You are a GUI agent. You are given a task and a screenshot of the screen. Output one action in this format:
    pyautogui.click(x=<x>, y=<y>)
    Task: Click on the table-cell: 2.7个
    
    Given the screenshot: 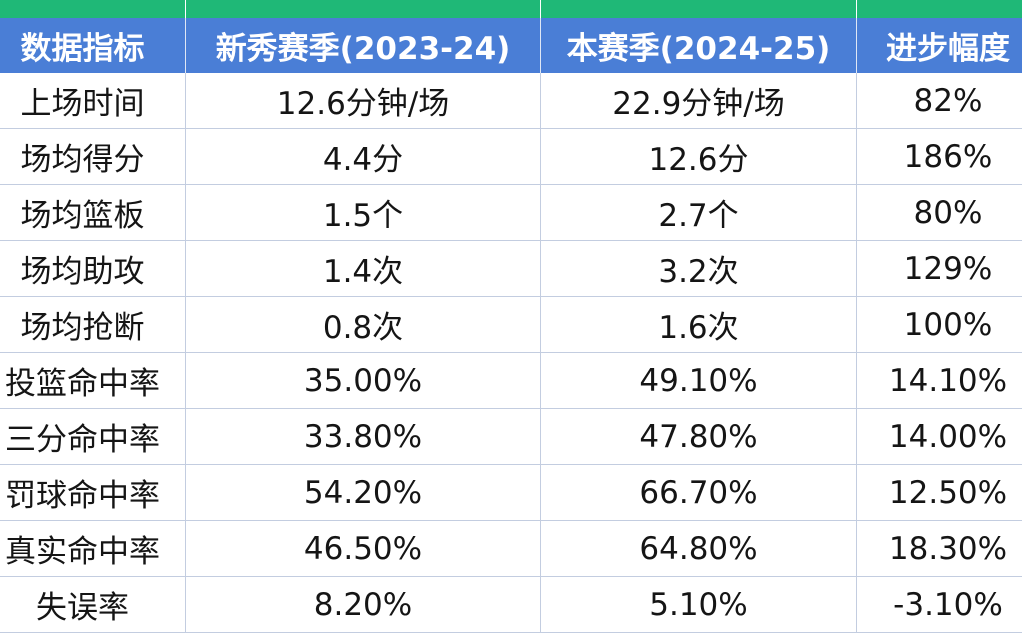 What is the action you would take?
    pyautogui.click(x=699, y=213)
    